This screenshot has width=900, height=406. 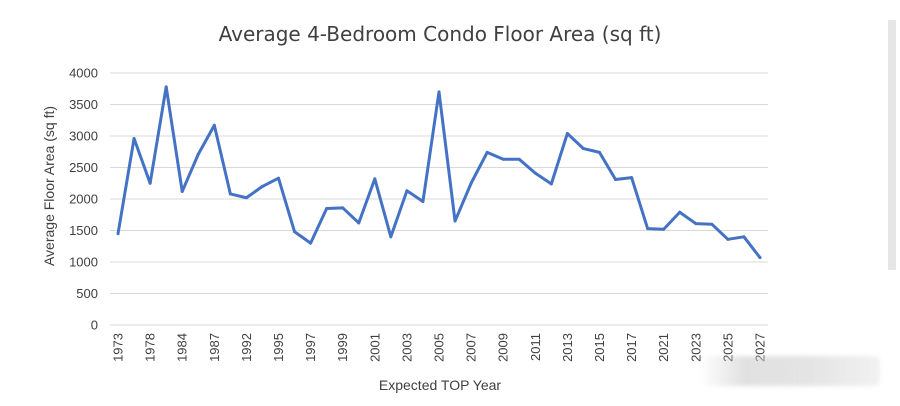 I want to click on y-tick-label: 1000, so click(x=83, y=262).